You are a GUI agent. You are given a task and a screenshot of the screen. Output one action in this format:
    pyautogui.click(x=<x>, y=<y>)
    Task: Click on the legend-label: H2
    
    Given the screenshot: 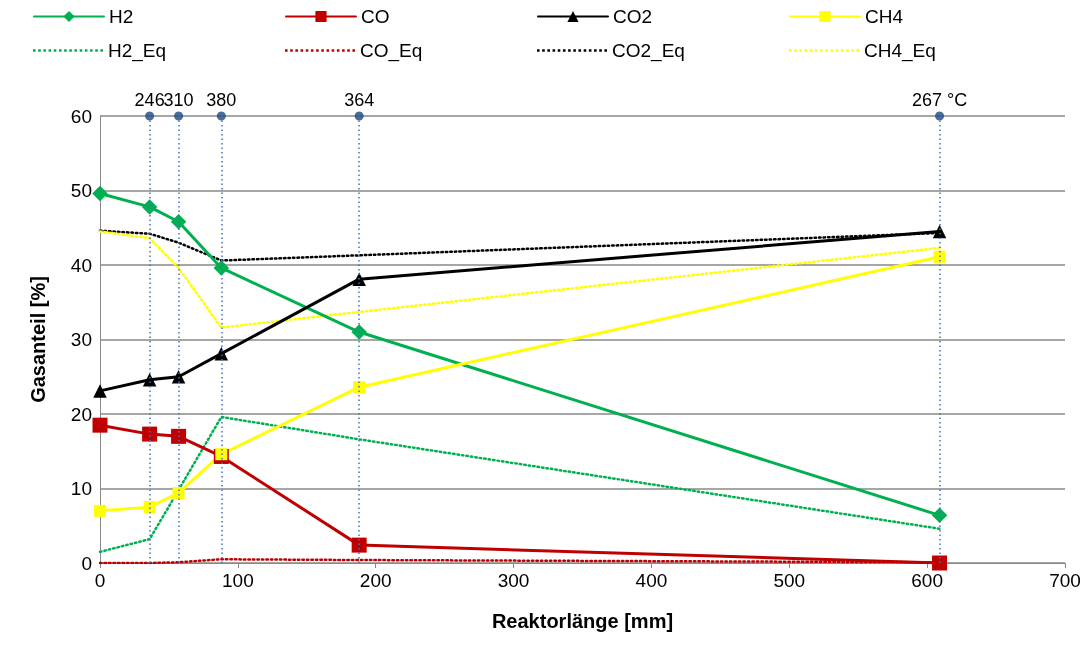 What is the action you would take?
    pyautogui.click(x=121, y=16)
    